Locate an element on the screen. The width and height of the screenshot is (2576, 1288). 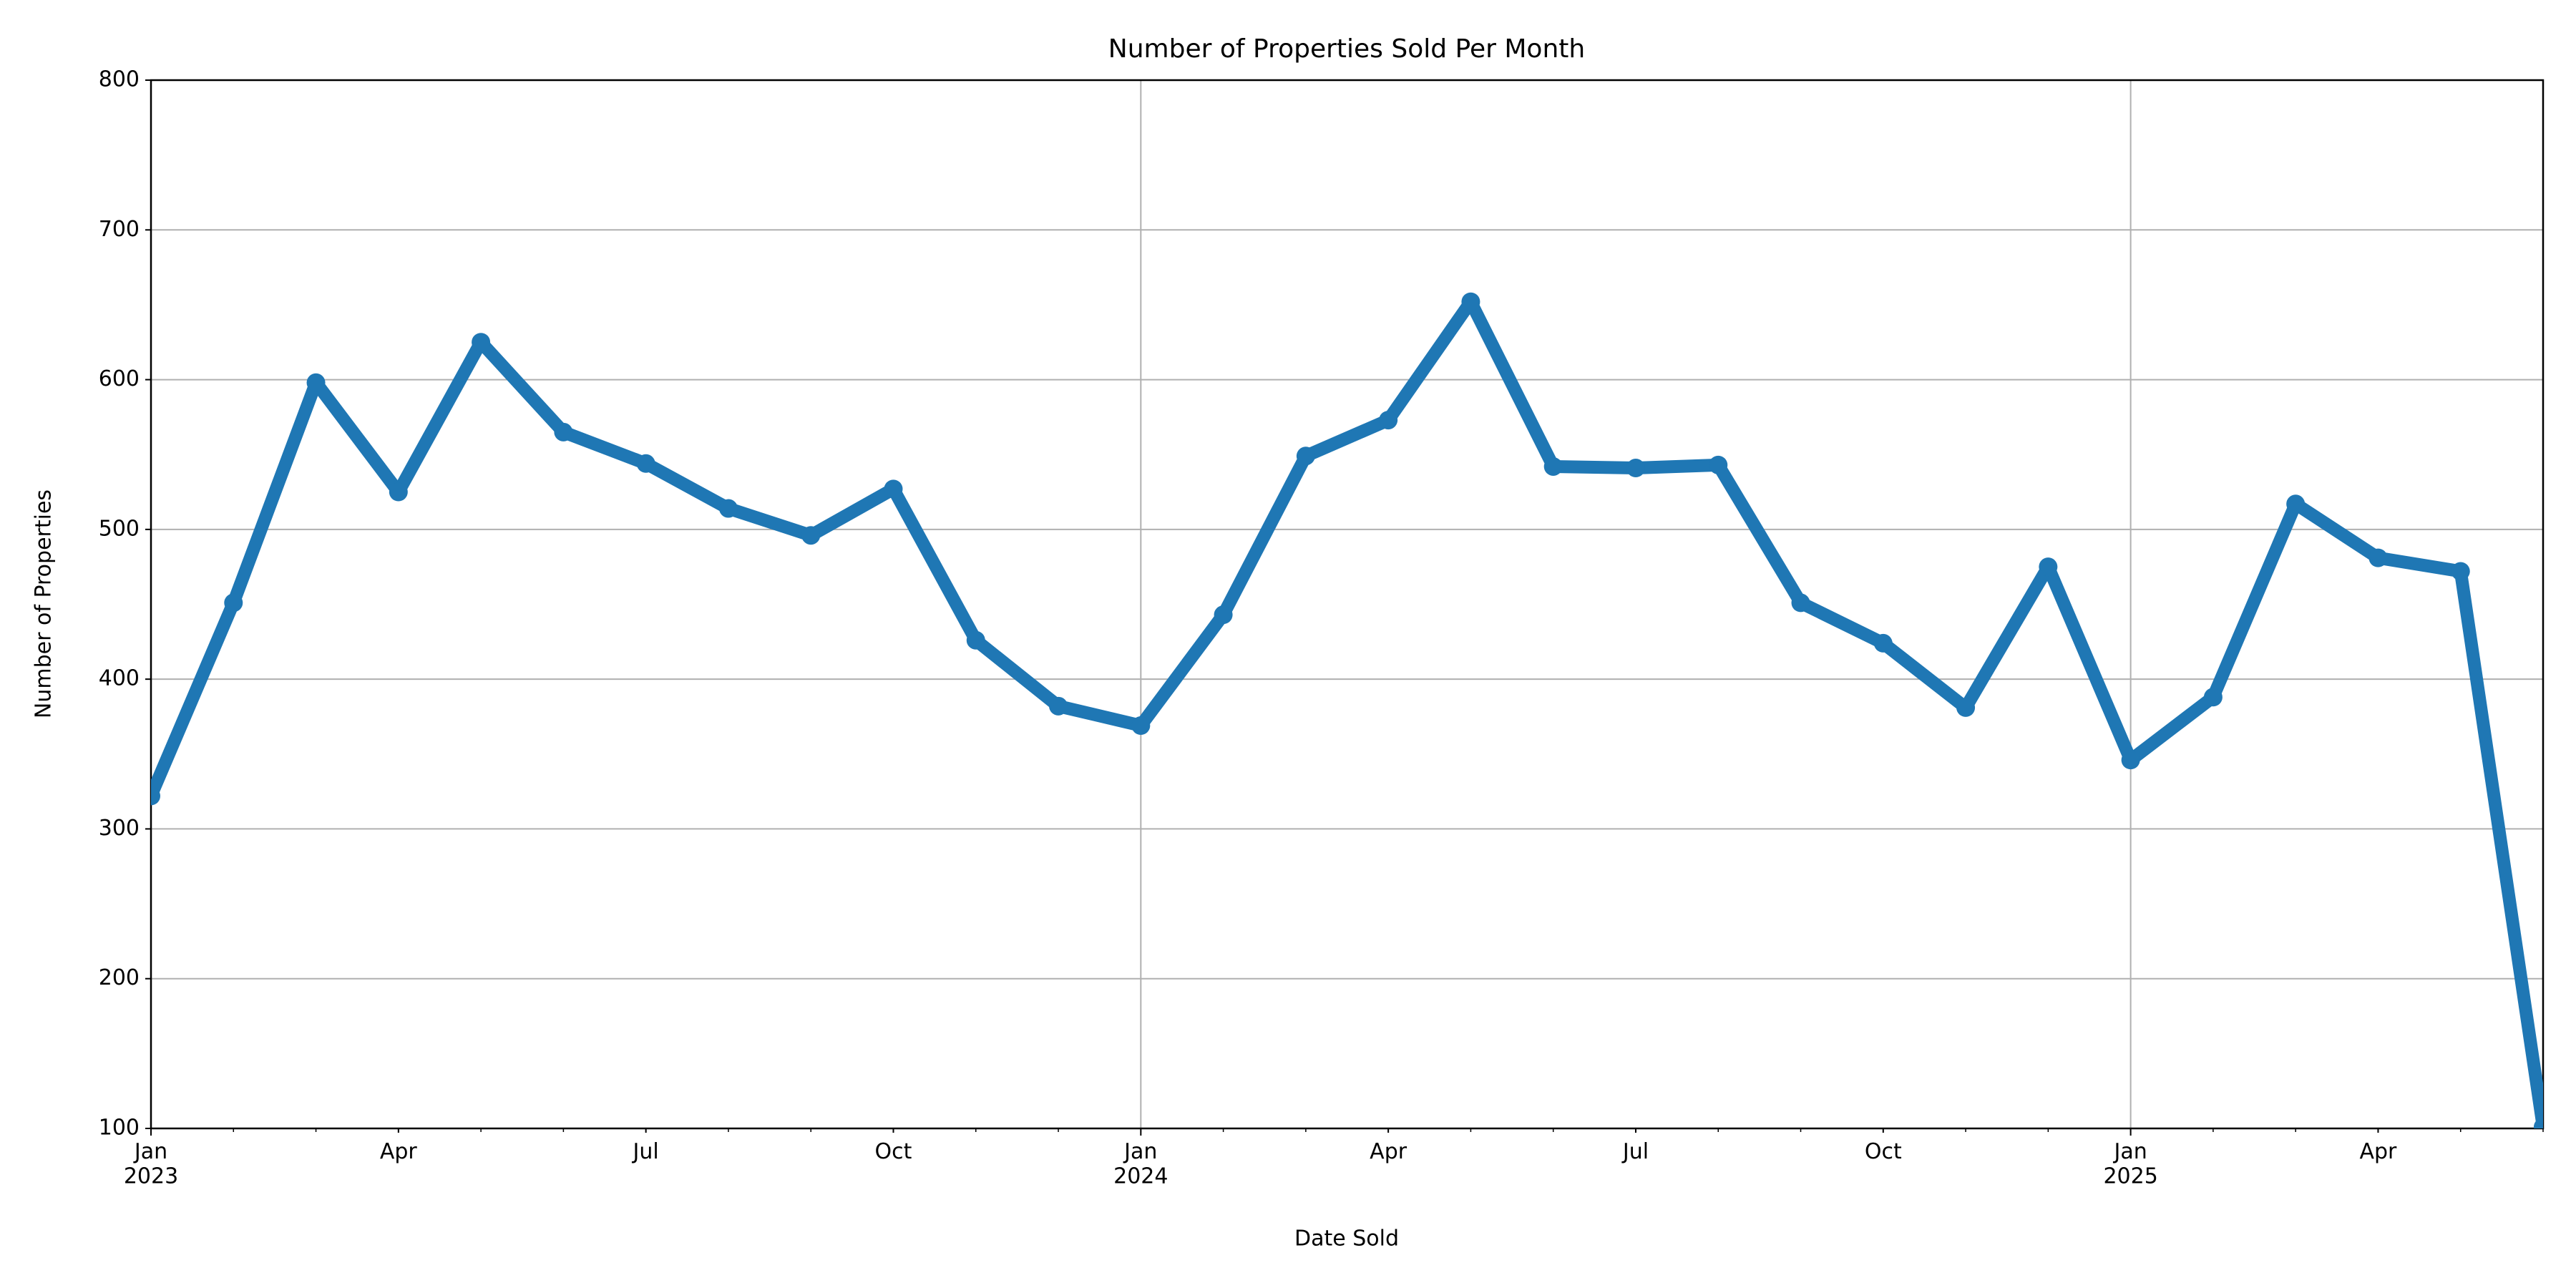
x-axis-label: Date Sold is located at coordinates (1346, 1239).